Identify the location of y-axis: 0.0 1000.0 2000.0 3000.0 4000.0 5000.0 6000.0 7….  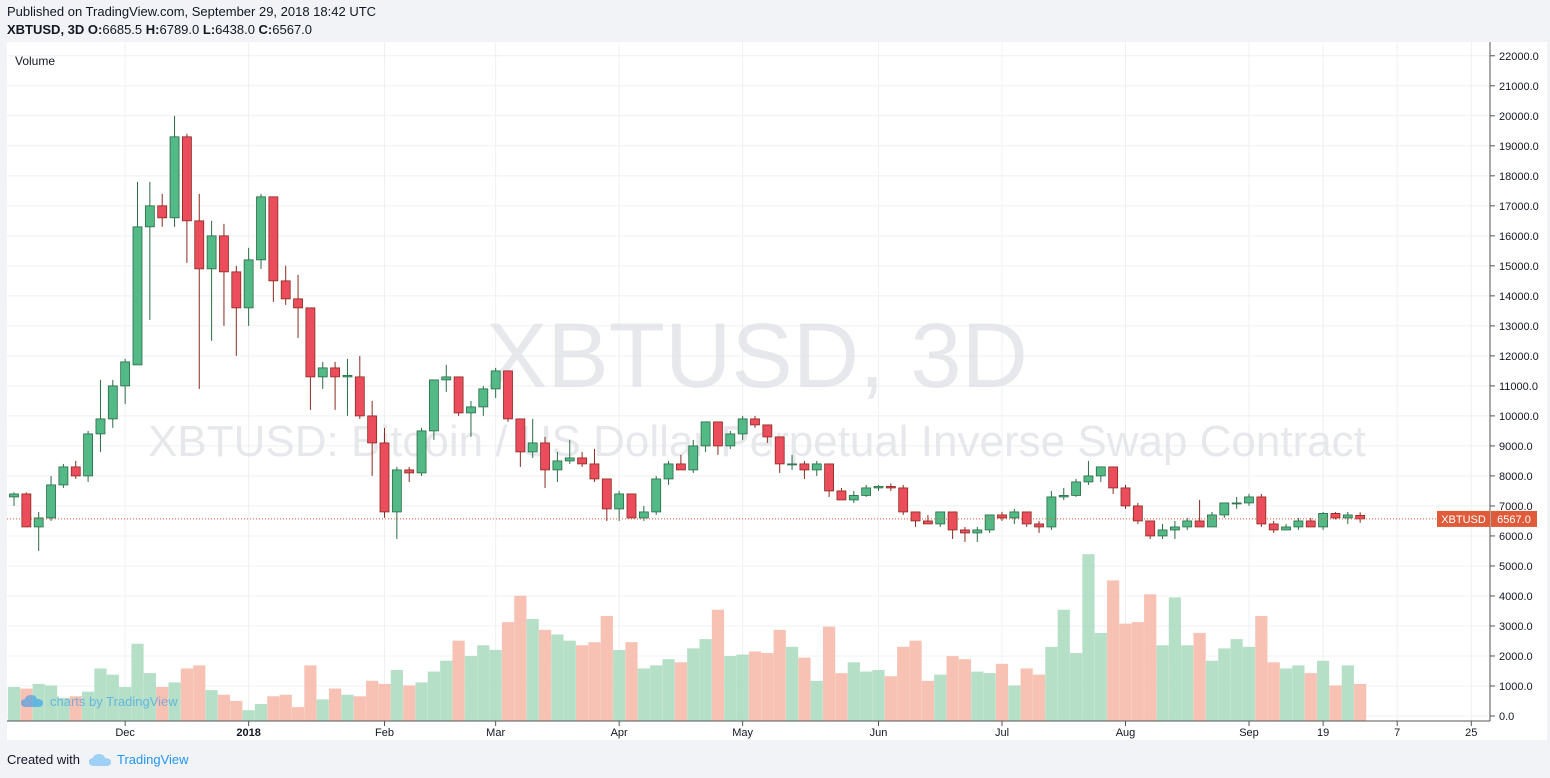
(1514, 387).